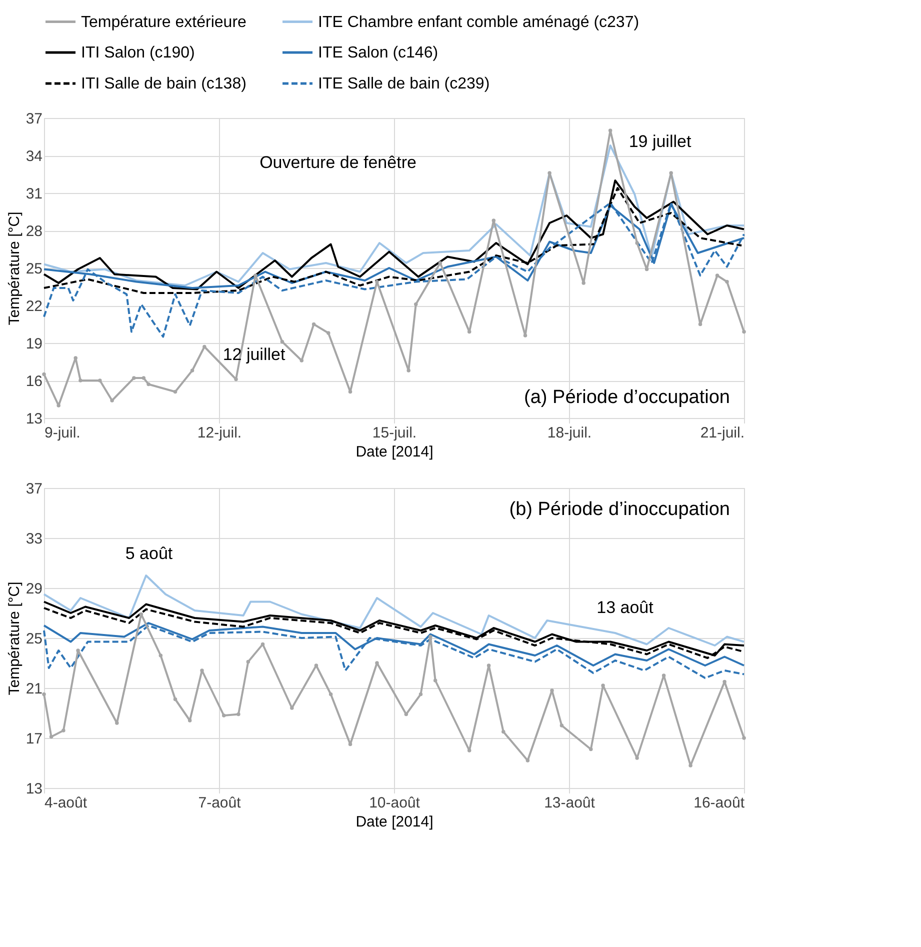  I want to click on annotation: 13 août, so click(625, 607).